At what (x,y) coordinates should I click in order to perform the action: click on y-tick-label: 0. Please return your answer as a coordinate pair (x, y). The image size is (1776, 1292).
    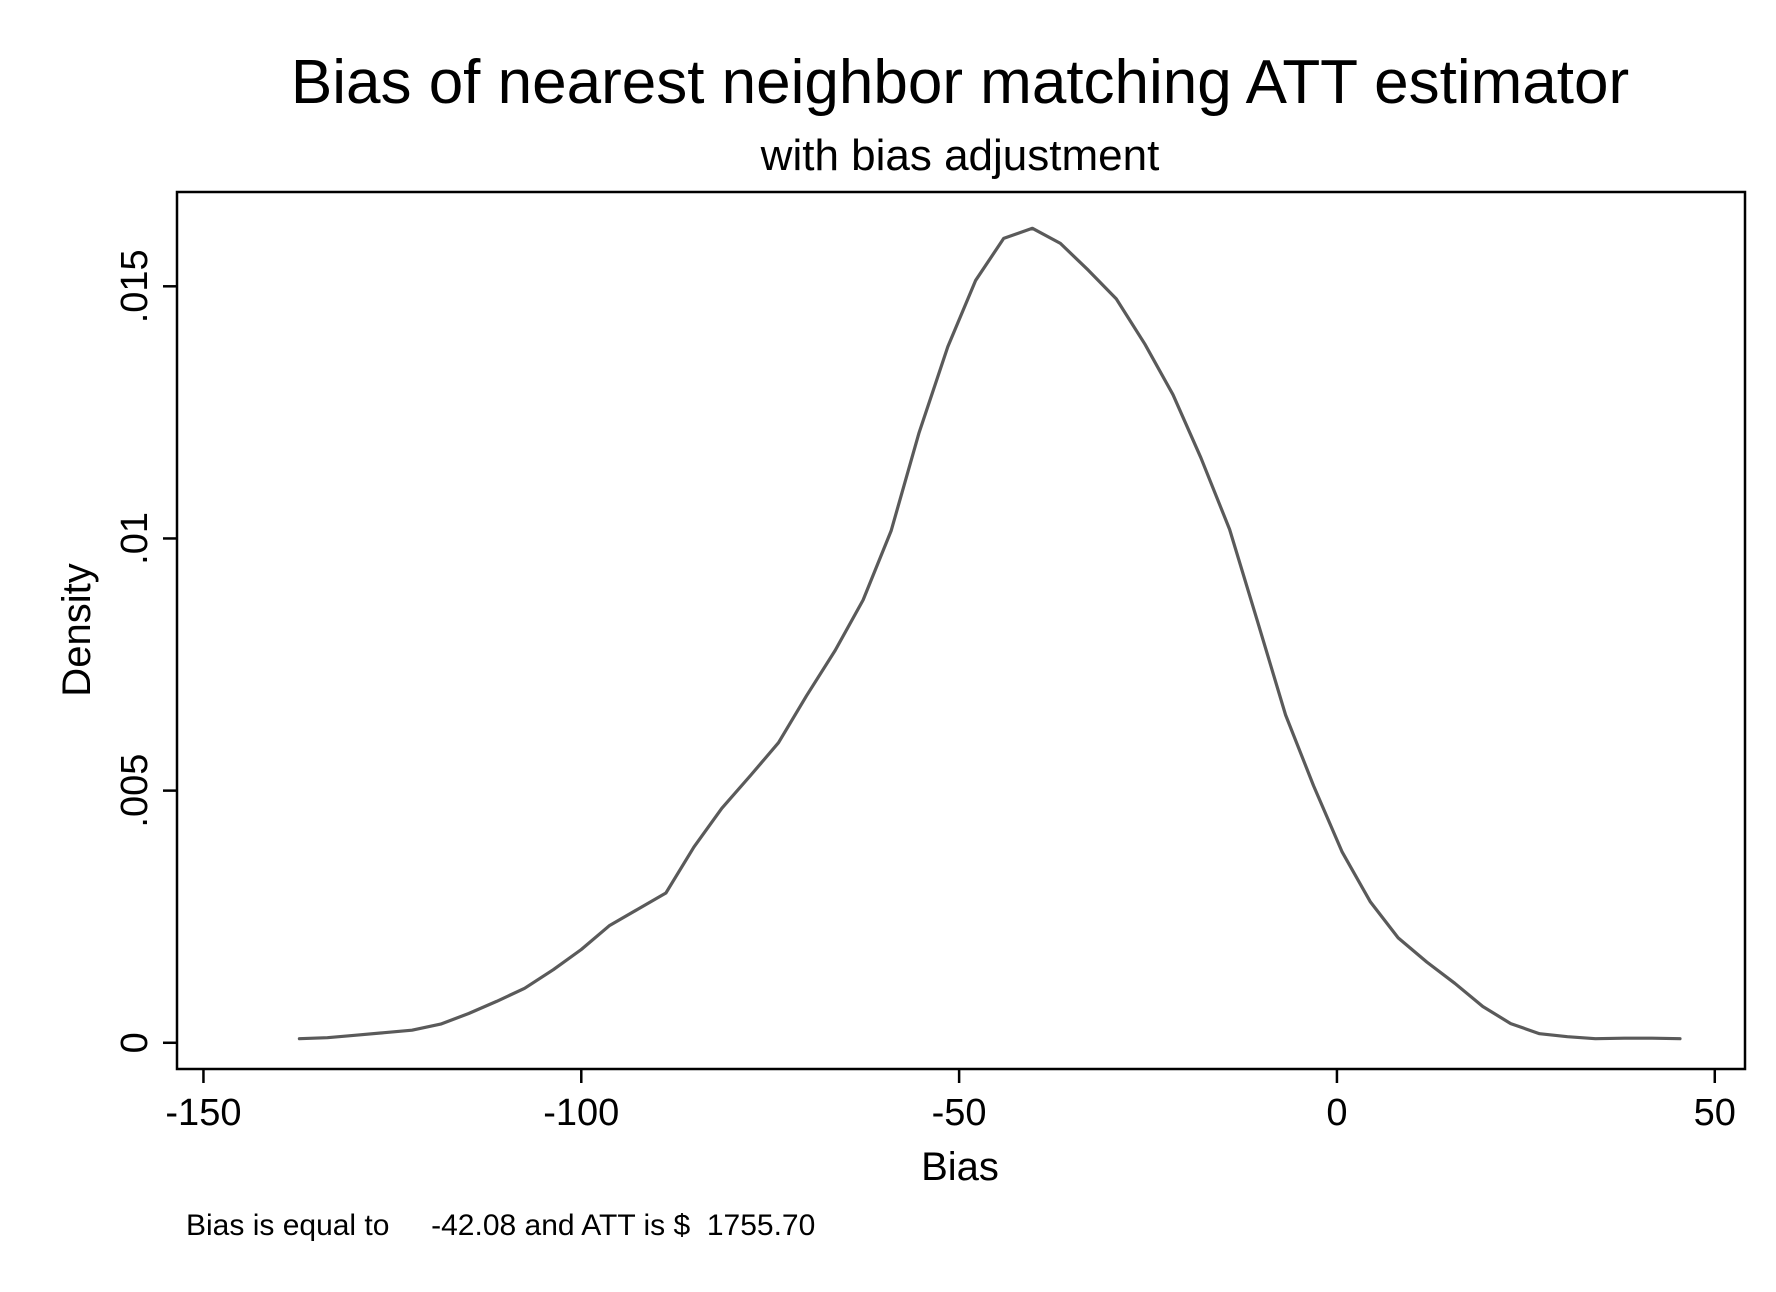
    Looking at the image, I should click on (135, 1042).